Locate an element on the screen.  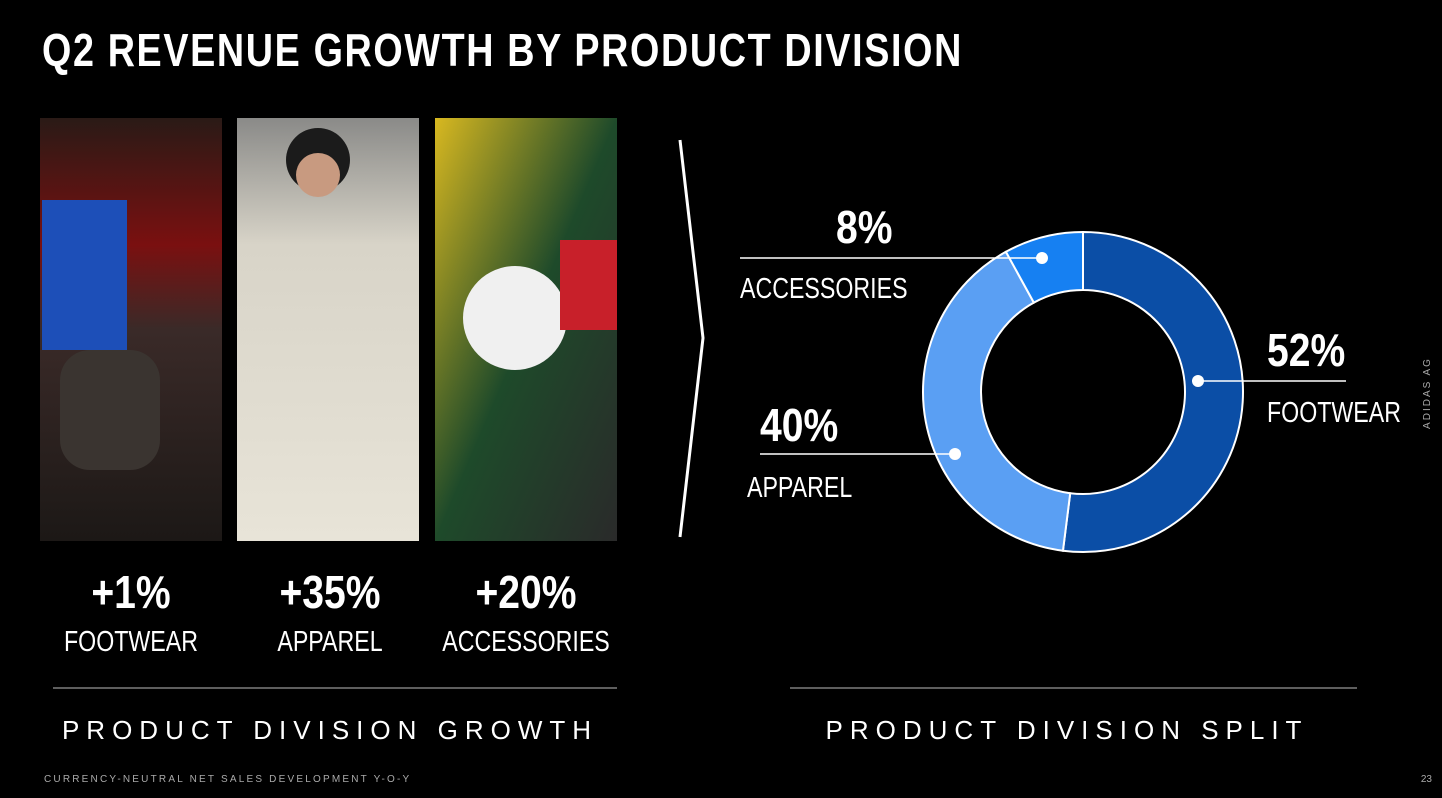
caption: PRODUCT DIVISION SPLIT is located at coordinates (1067, 730).